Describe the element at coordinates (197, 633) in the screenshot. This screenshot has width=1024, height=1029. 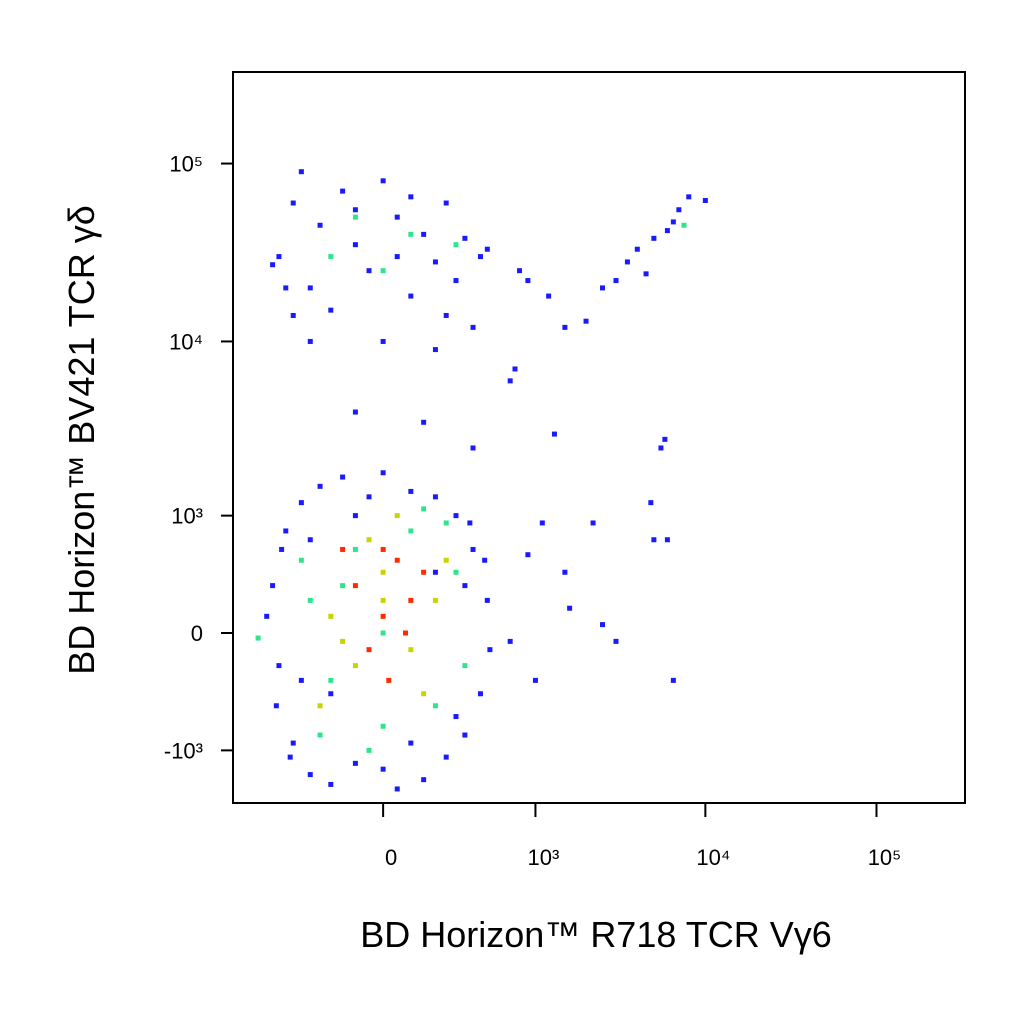
I see `y-tick-label: 0` at that location.